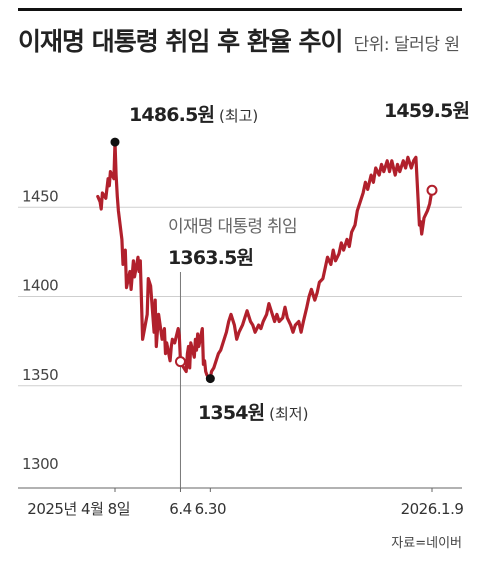 This screenshot has height=565, width=480. Describe the element at coordinates (432, 509) in the screenshot. I see `x-tick-label: 2026.1.9` at that location.